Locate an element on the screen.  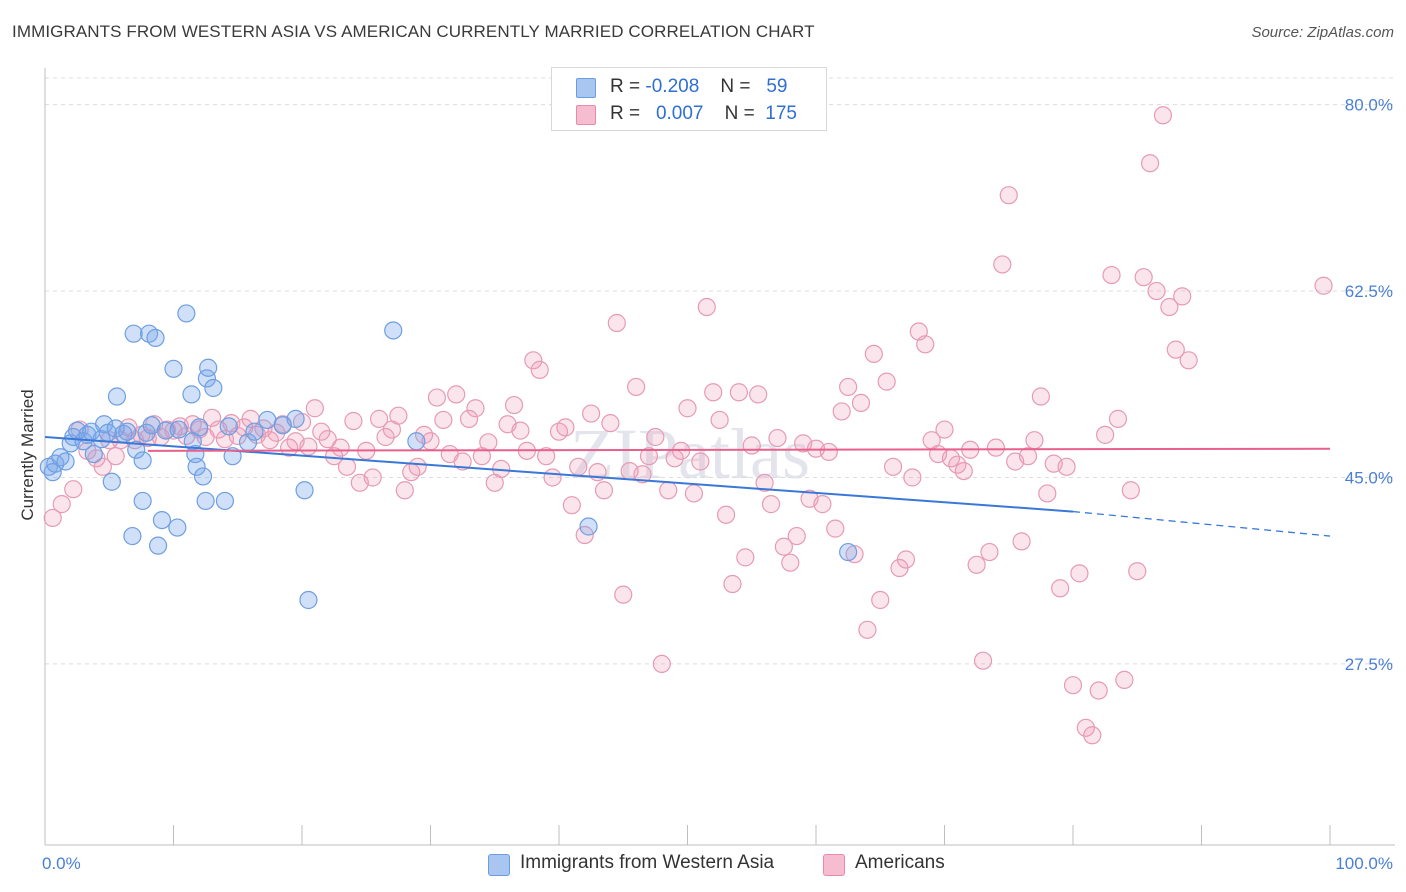
legend-r-label: R = is located at coordinates (625, 86).